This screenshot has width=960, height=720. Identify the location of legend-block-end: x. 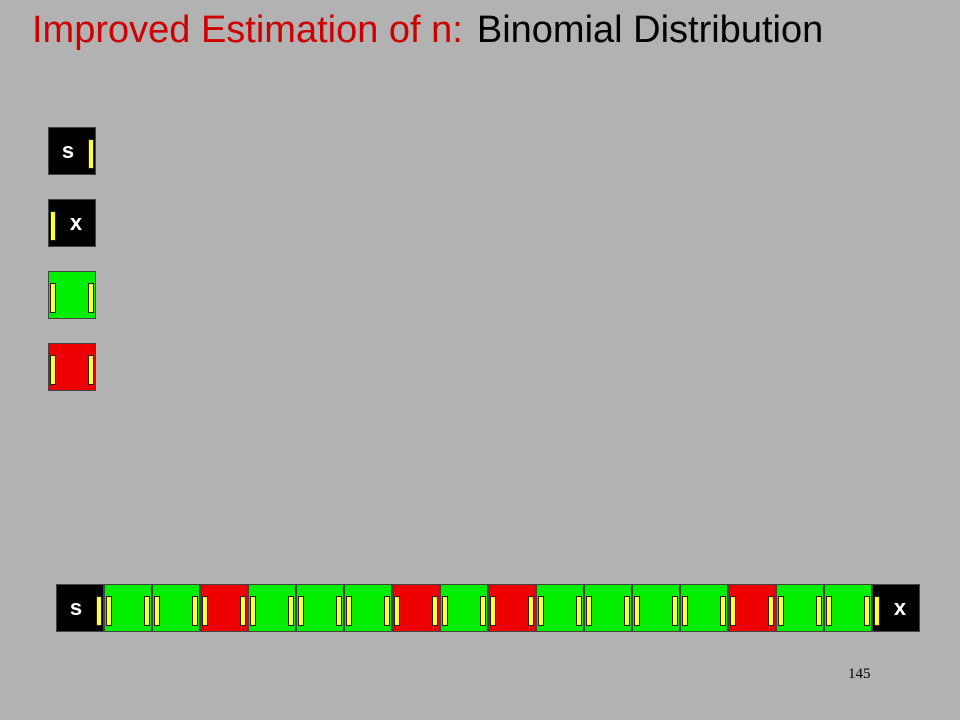
(72, 223).